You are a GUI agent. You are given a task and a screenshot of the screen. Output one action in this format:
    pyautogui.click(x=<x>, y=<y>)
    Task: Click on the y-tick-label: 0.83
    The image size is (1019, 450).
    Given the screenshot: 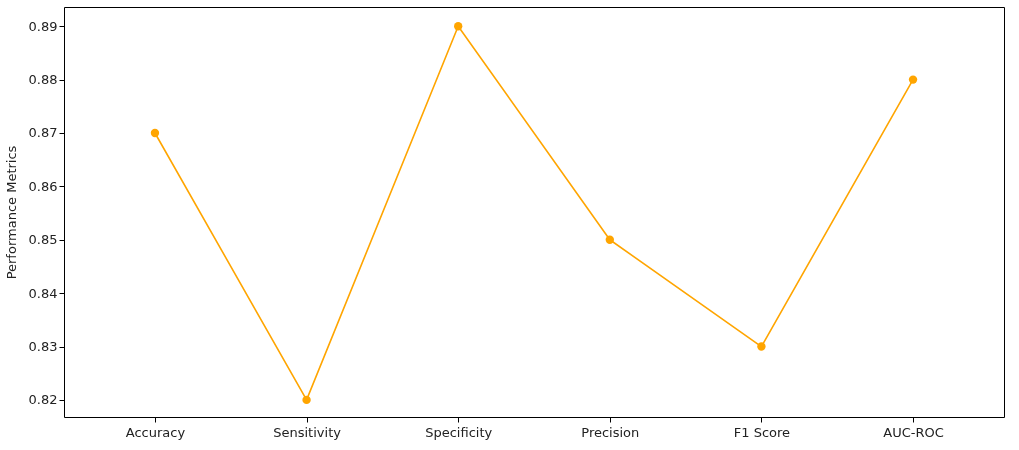 What is the action you would take?
    pyautogui.click(x=43, y=347)
    